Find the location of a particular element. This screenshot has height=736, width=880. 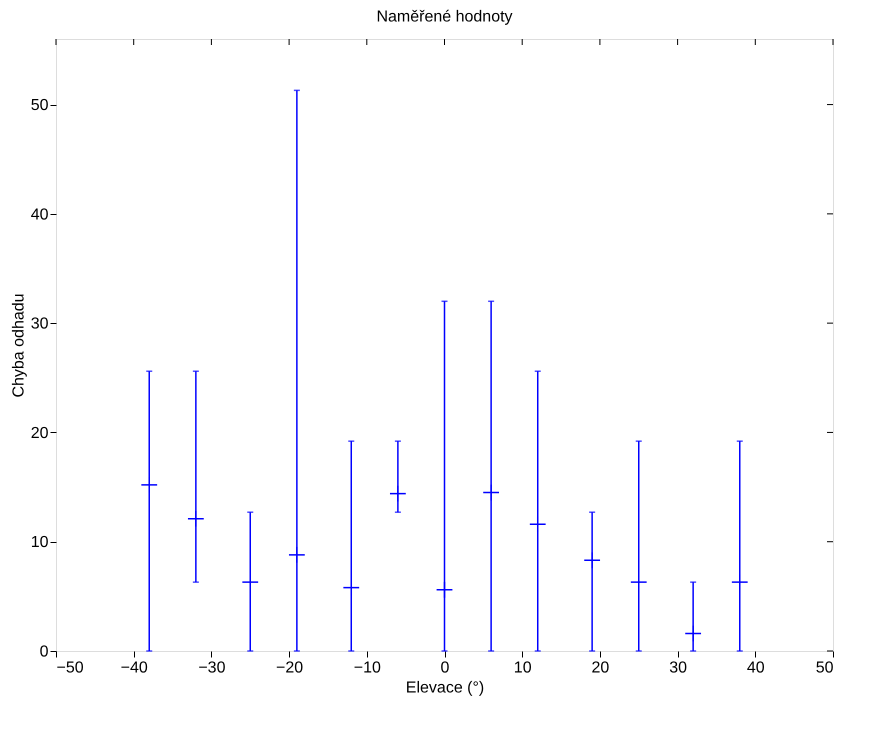

x-tick-label: 50 is located at coordinates (825, 668).